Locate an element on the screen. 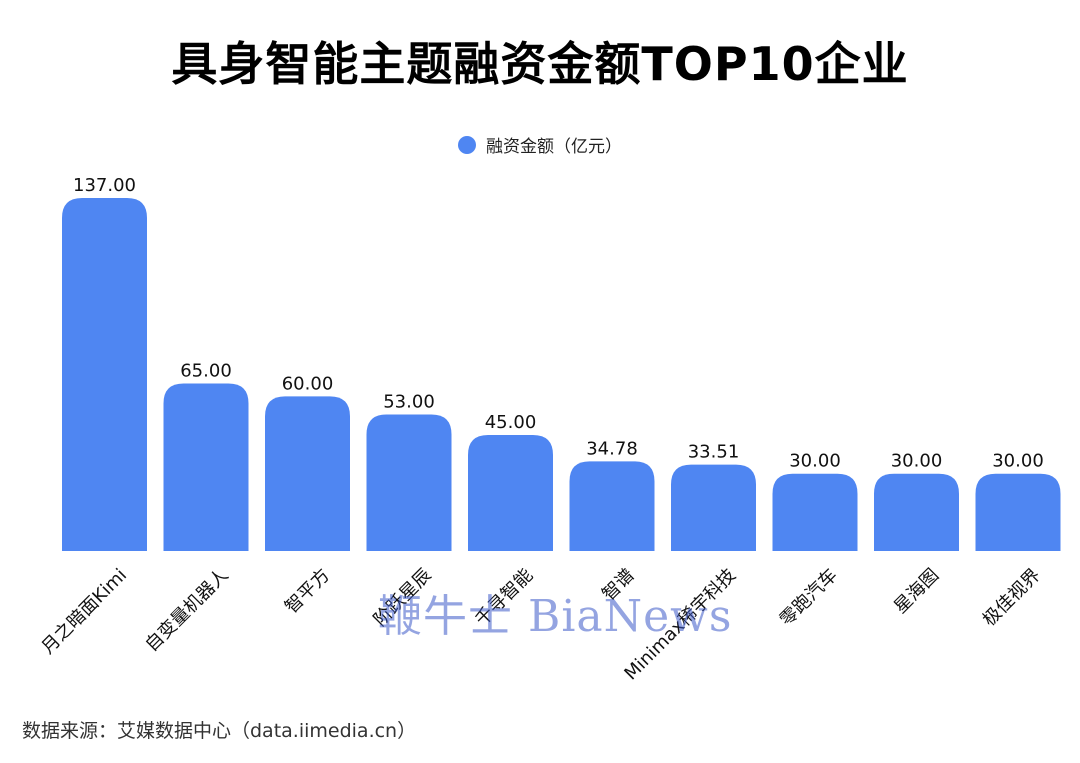 Image resolution: width=1080 pixels, height=763 pixels. category-label-4: 阶跃星辰 is located at coordinates (403, 598).